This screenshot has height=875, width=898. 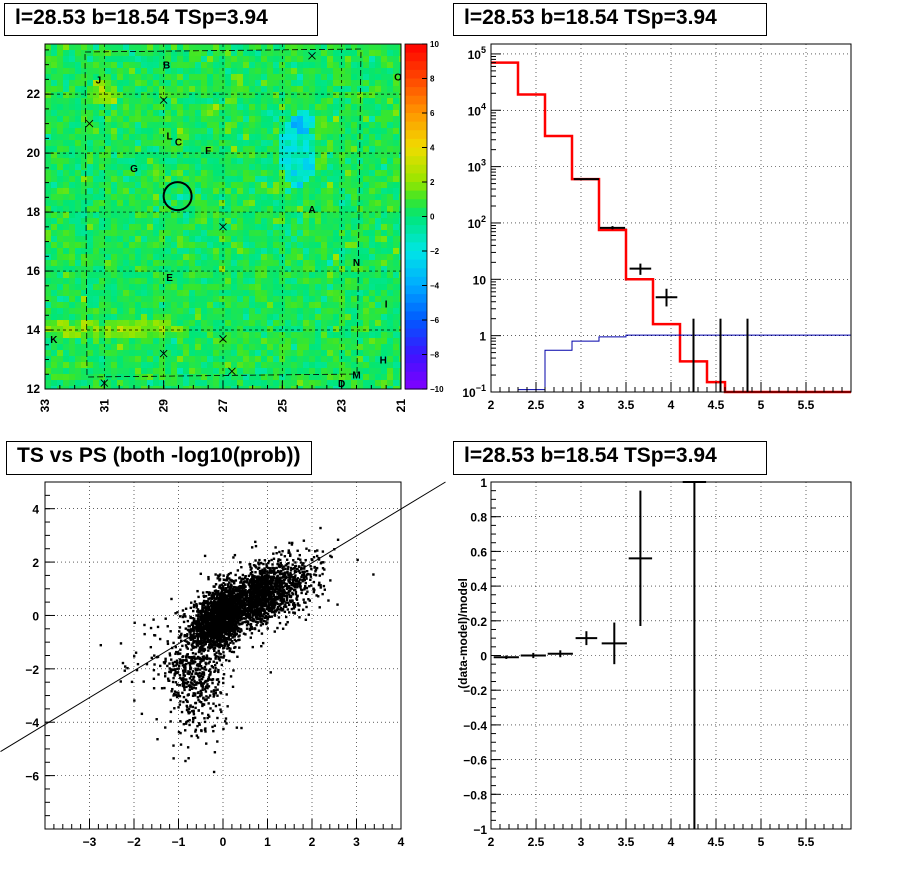 What do you see at coordinates (163, 100) in the screenshot?
I see `cross-marker` at bounding box center [163, 100].